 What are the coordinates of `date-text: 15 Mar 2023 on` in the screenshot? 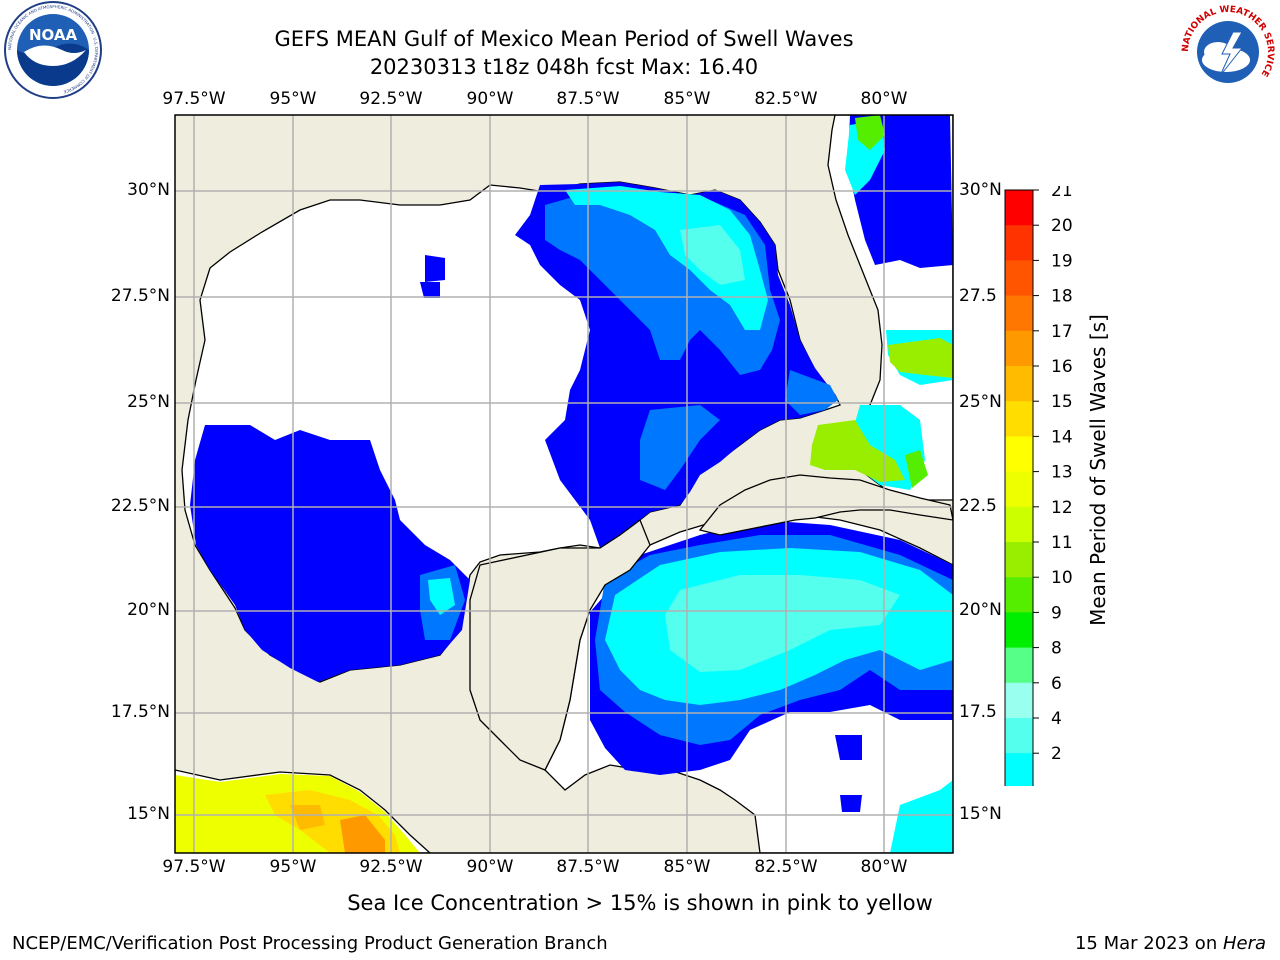 It's located at (1148, 943).